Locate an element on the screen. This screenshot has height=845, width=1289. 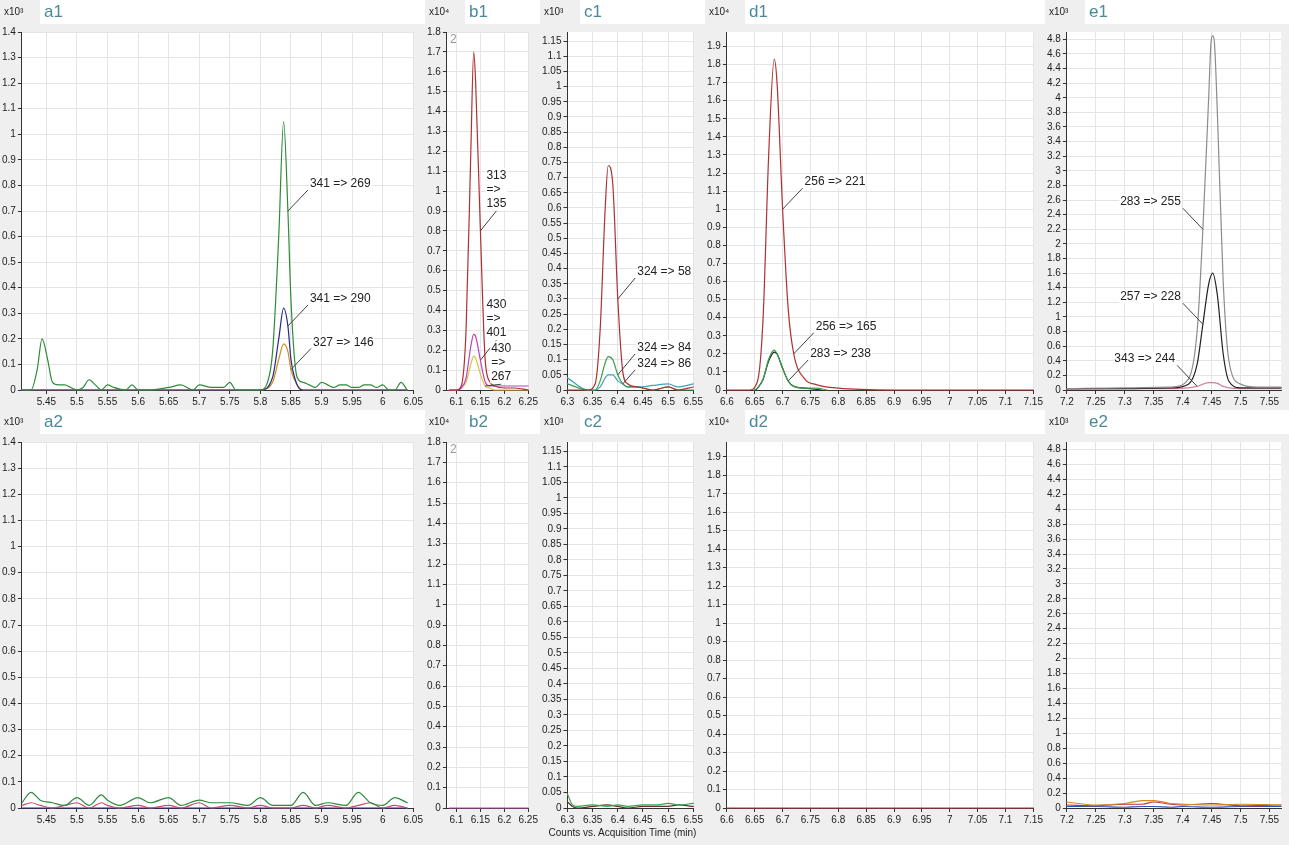
x-tick-label: 6.3 is located at coordinates (567, 401).